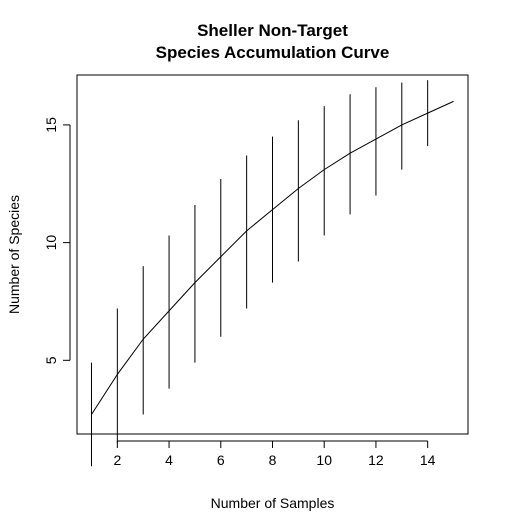  Describe the element at coordinates (273, 503) in the screenshot. I see `x-axis-label: Number of Samples` at that location.